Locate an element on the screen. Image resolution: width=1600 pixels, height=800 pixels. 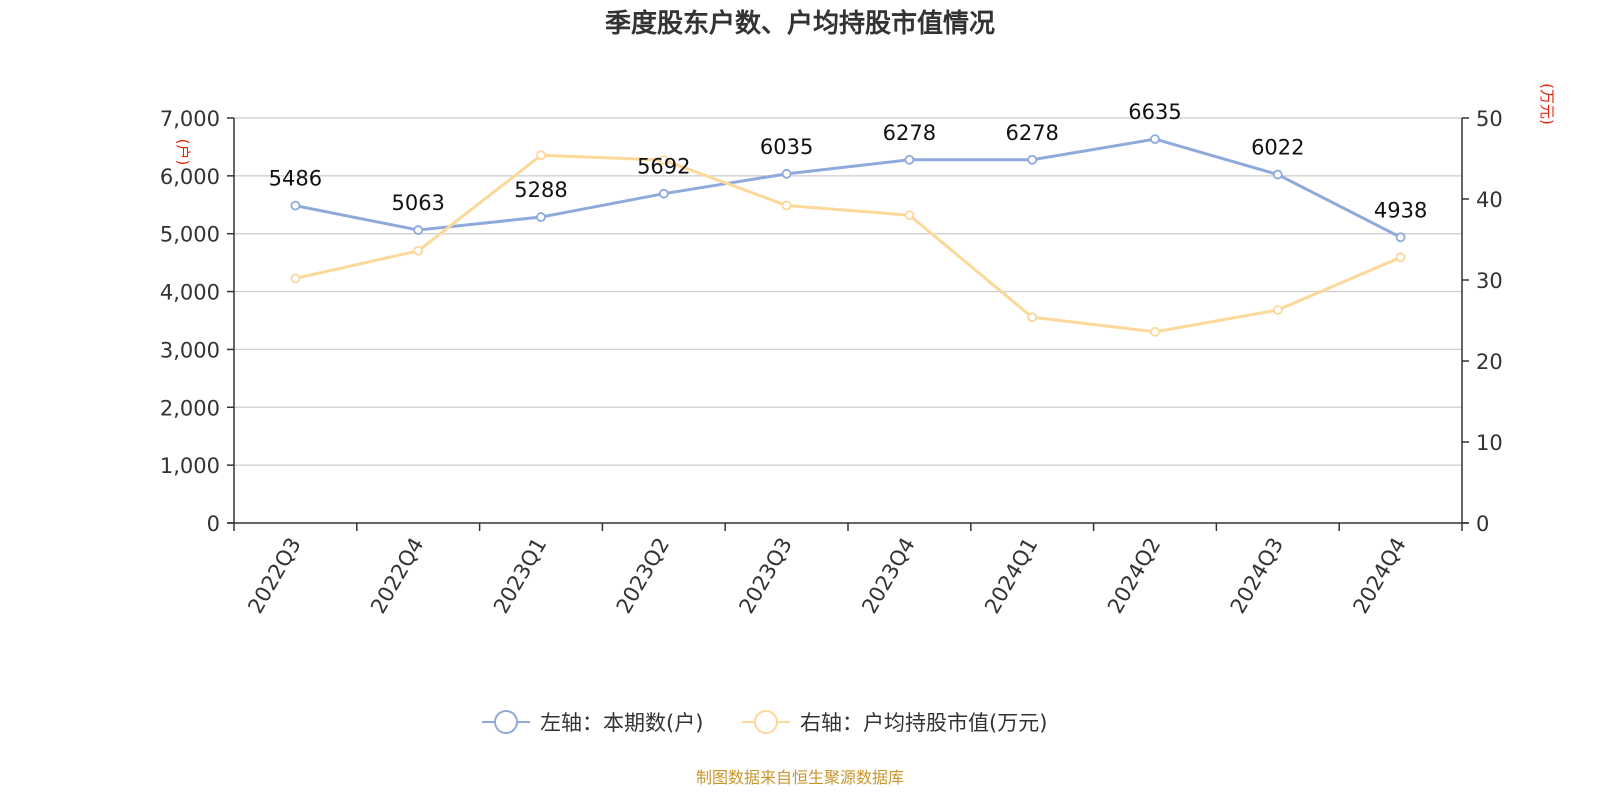
data-label: 4938 is located at coordinates (1400, 210).